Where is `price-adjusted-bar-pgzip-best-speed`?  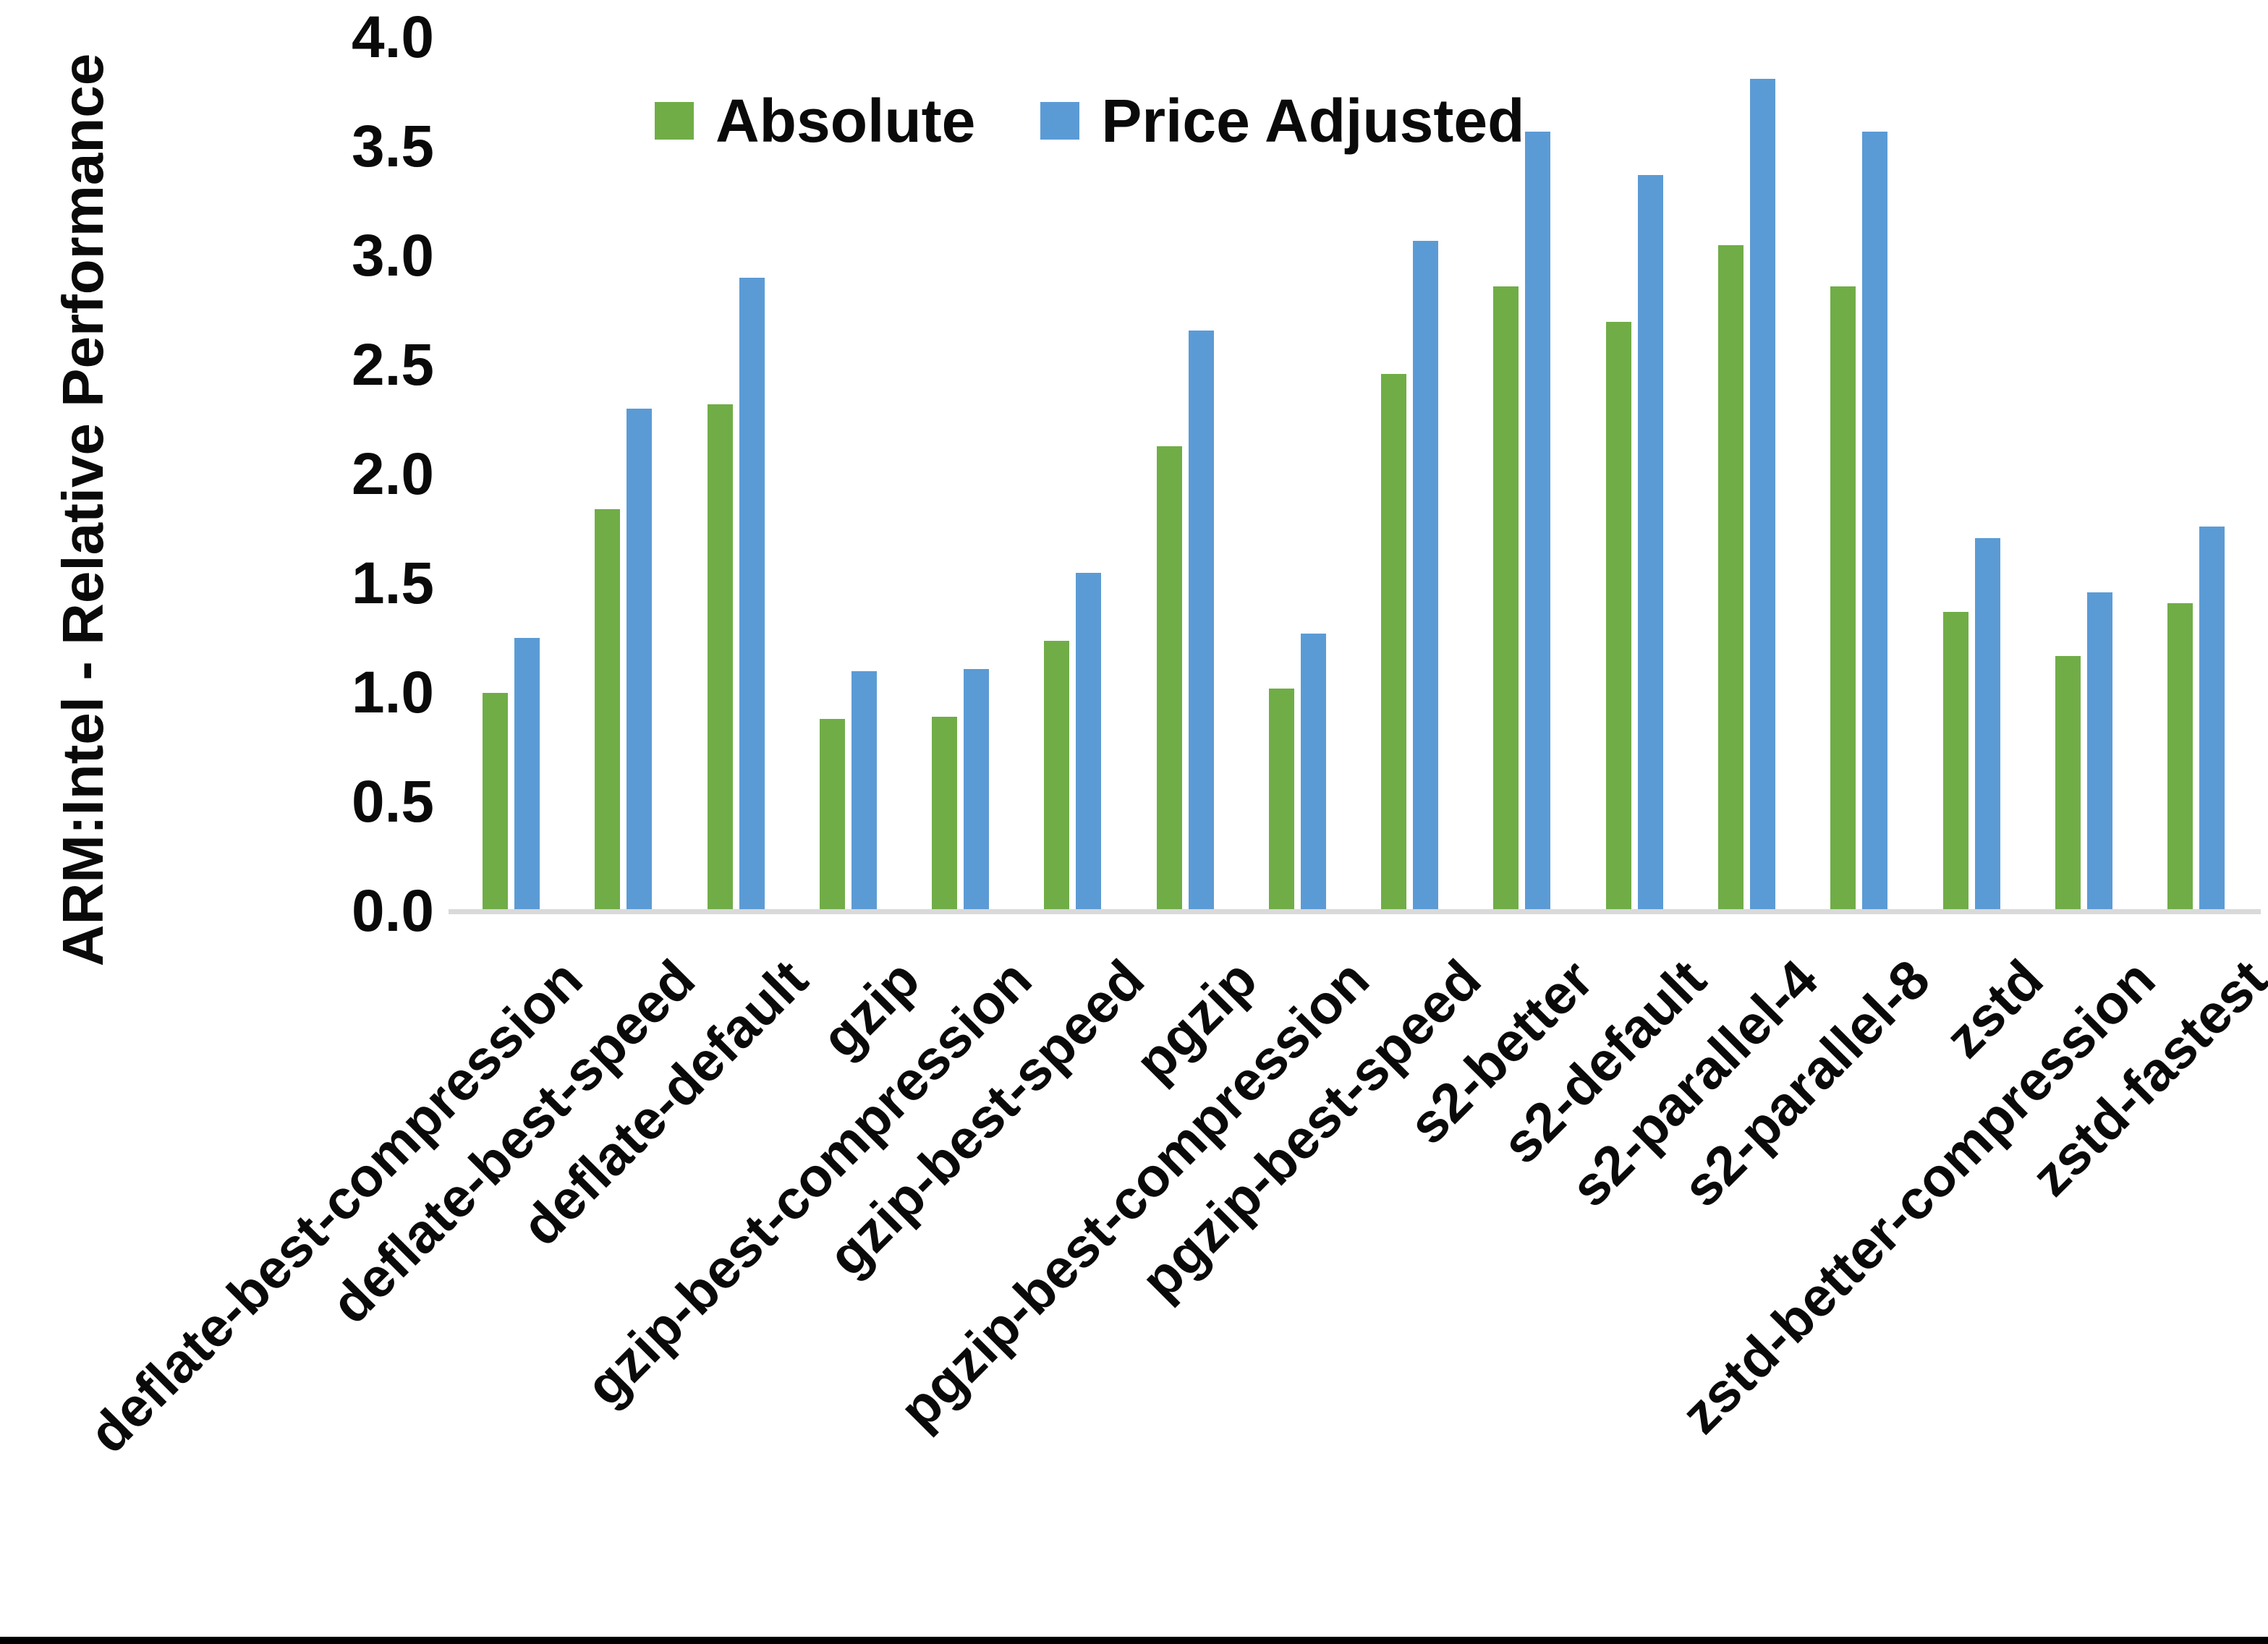
price-adjusted-bar-pgzip-best-speed is located at coordinates (1425, 576).